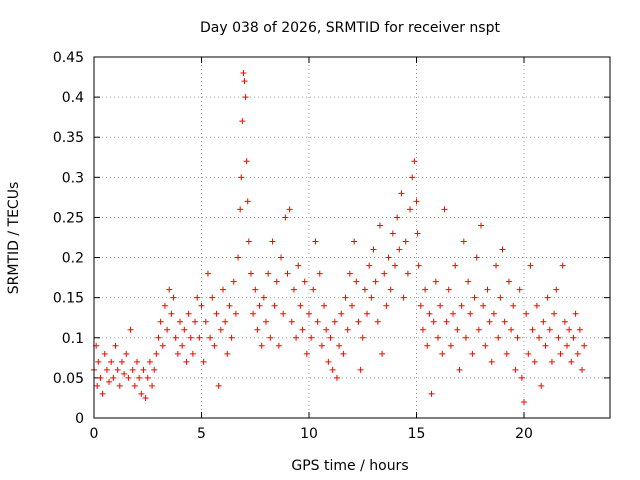  I want to click on y-tick-label: 0.35, so click(68, 138).